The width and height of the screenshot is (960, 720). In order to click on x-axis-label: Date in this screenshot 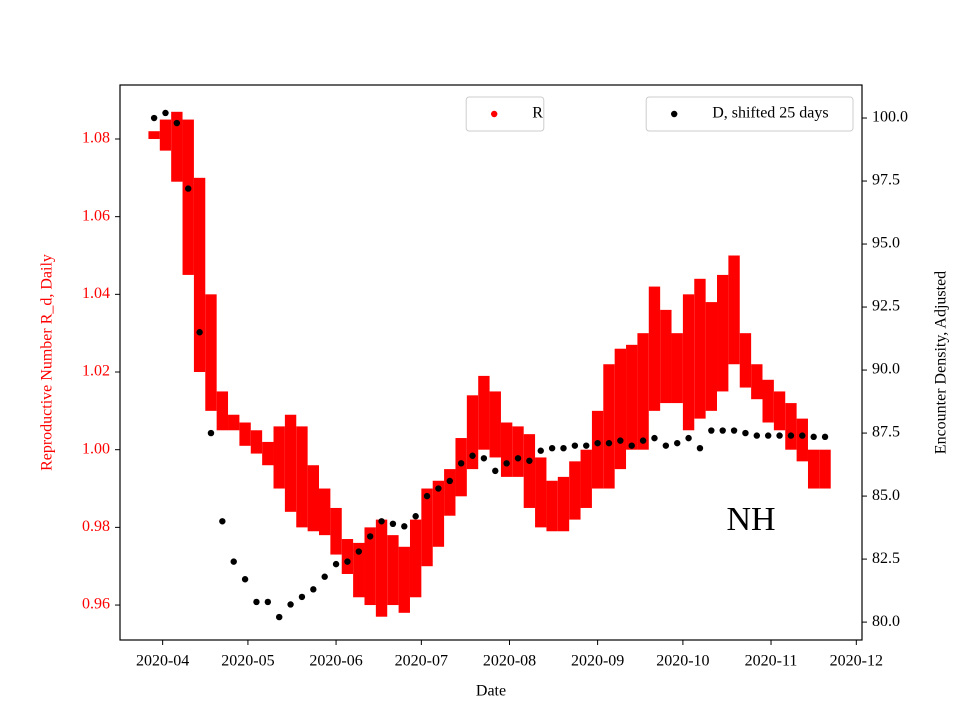, I will do `click(491, 691)`.